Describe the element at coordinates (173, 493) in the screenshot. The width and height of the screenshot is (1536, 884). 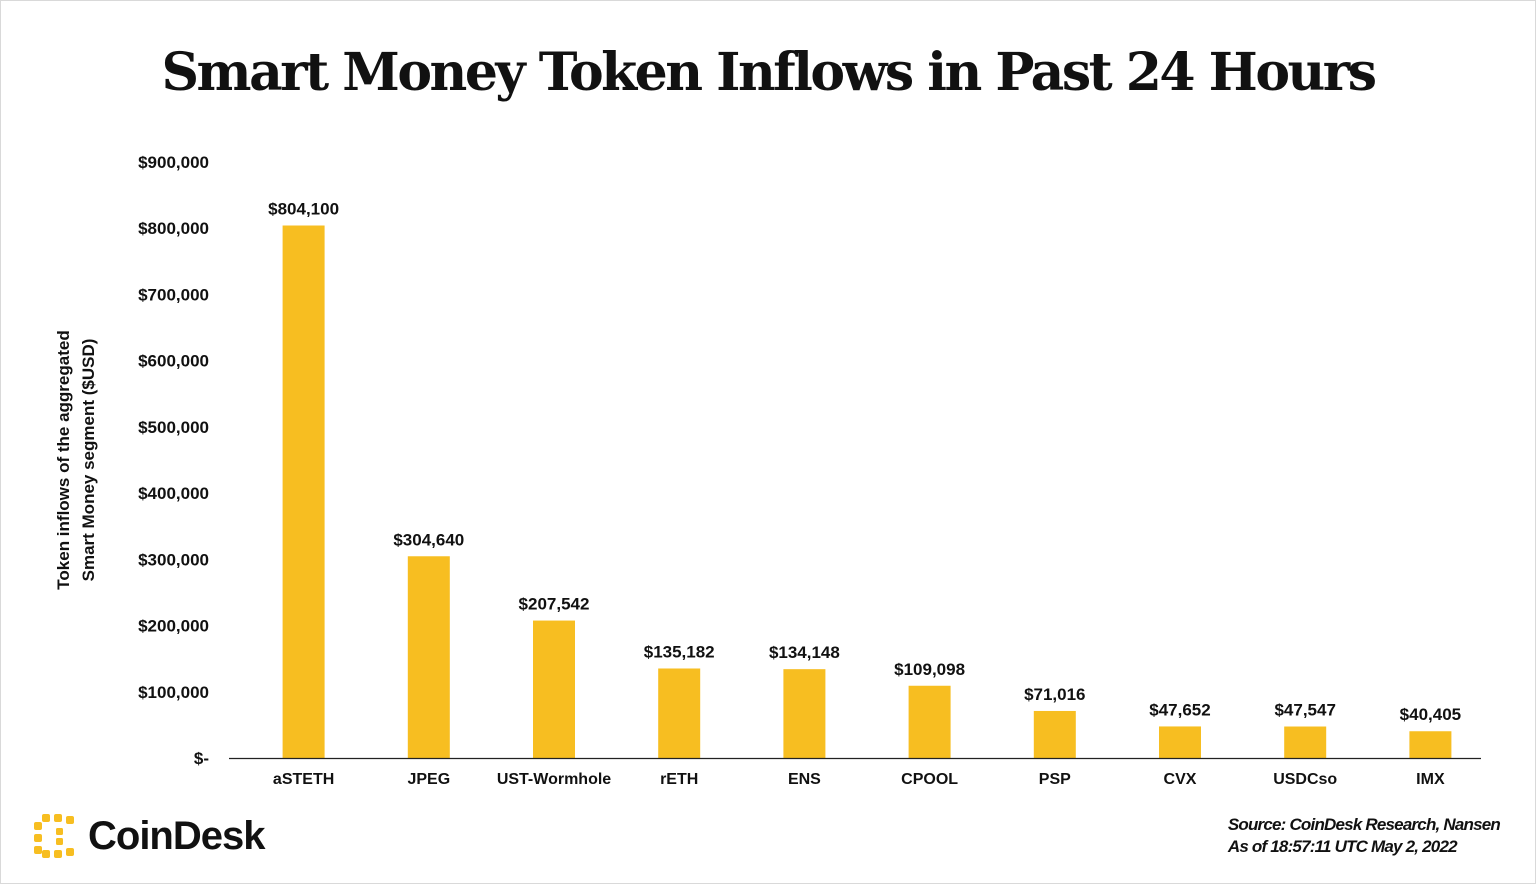
I see `y-tick-label: $400,000` at that location.